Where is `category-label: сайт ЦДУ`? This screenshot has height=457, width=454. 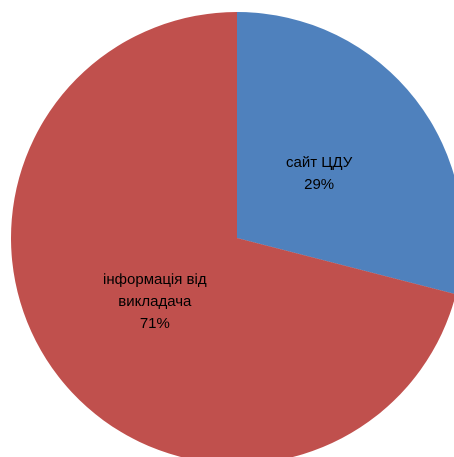 category-label: сайт ЦДУ is located at coordinates (319, 163).